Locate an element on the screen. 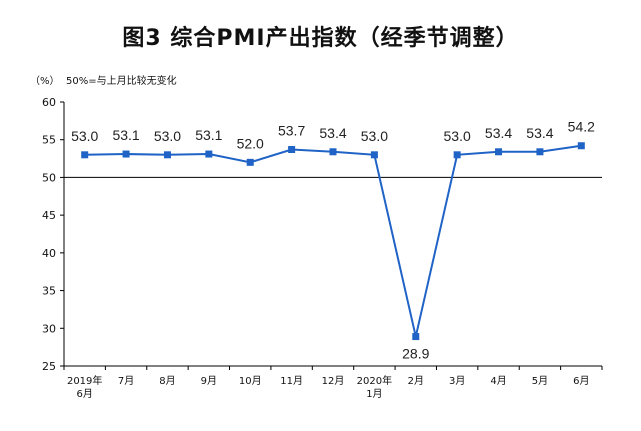  data-label-3: 53.1 is located at coordinates (208, 135).